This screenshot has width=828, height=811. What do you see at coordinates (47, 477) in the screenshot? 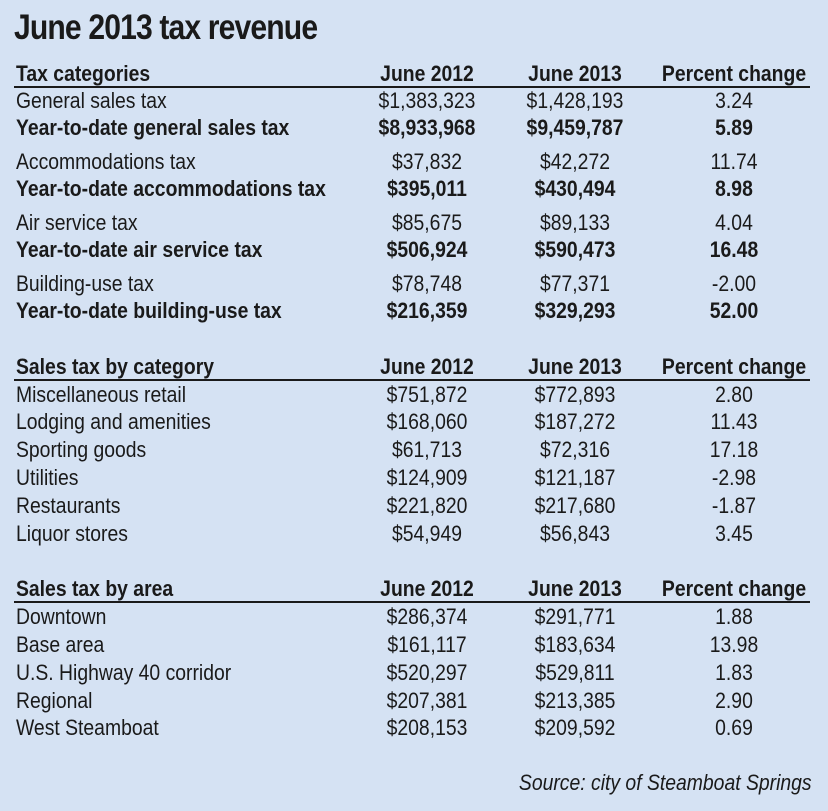
I see `row-label: Utilities` at bounding box center [47, 477].